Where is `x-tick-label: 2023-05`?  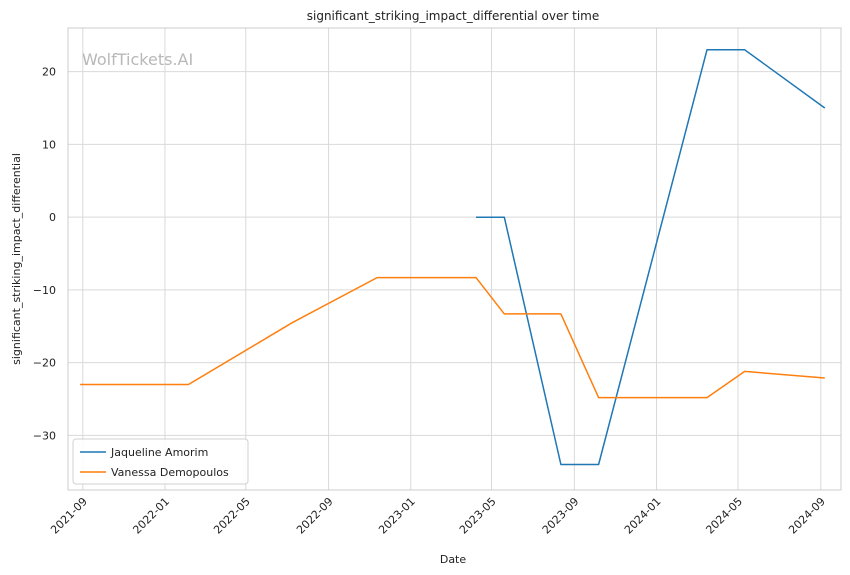
x-tick-label: 2023-05 is located at coordinates (478, 516).